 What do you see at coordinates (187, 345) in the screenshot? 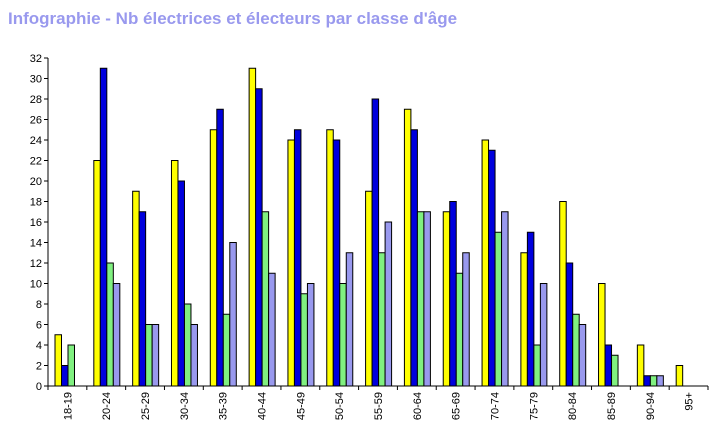
I see `bar-30-34-s3` at bounding box center [187, 345].